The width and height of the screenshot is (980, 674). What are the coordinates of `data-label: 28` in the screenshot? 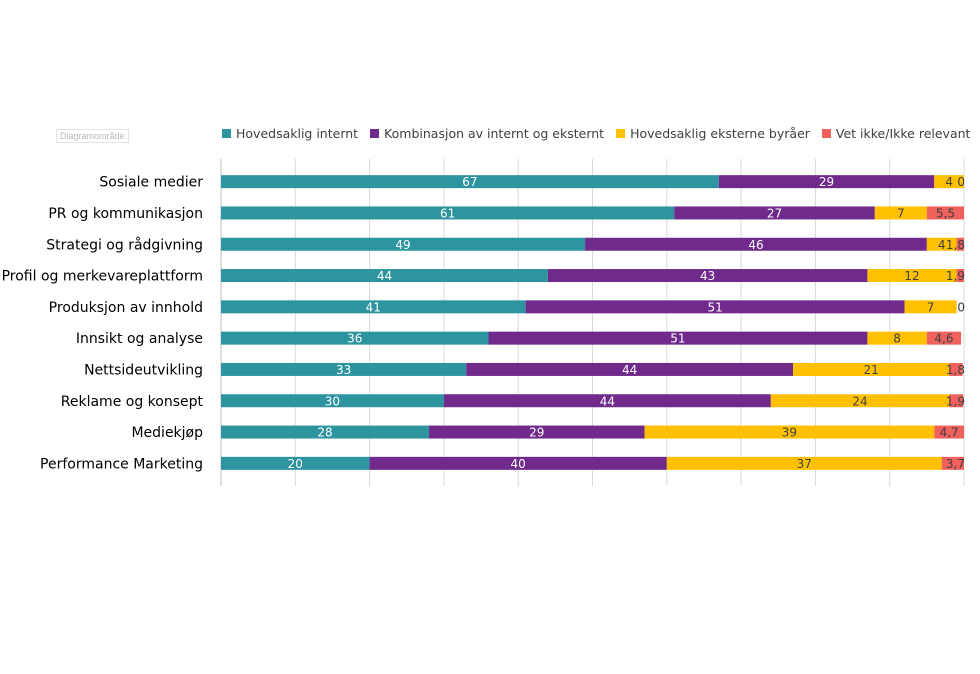 It's located at (324, 433).